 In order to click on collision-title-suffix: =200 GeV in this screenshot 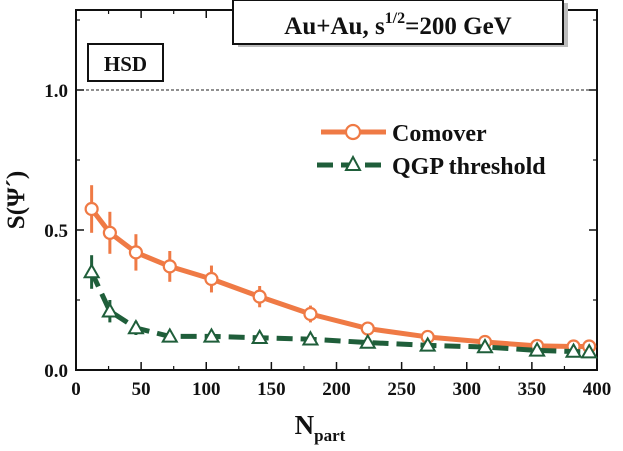, I will do `click(458, 26)`.